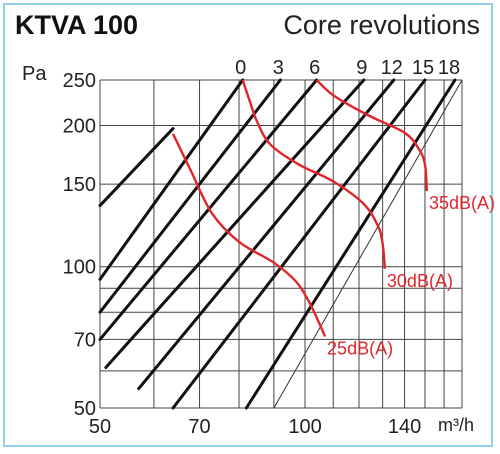 This screenshot has height=454, width=500. What do you see at coordinates (449, 68) in the screenshot?
I see `core-revolution-label: 18` at bounding box center [449, 68].